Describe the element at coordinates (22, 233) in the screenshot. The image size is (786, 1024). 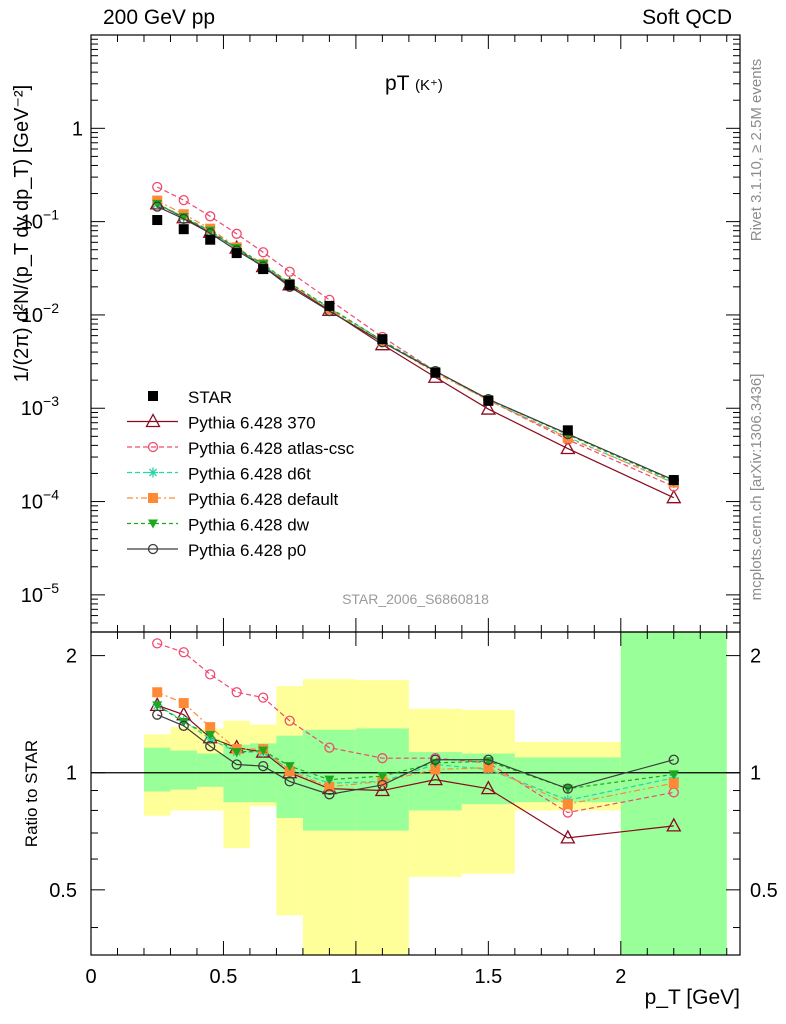
I see `main-y-axis-label: 1/(2π) d²N/(p_T dy dp_T) [GeV⁻²]` at that location.